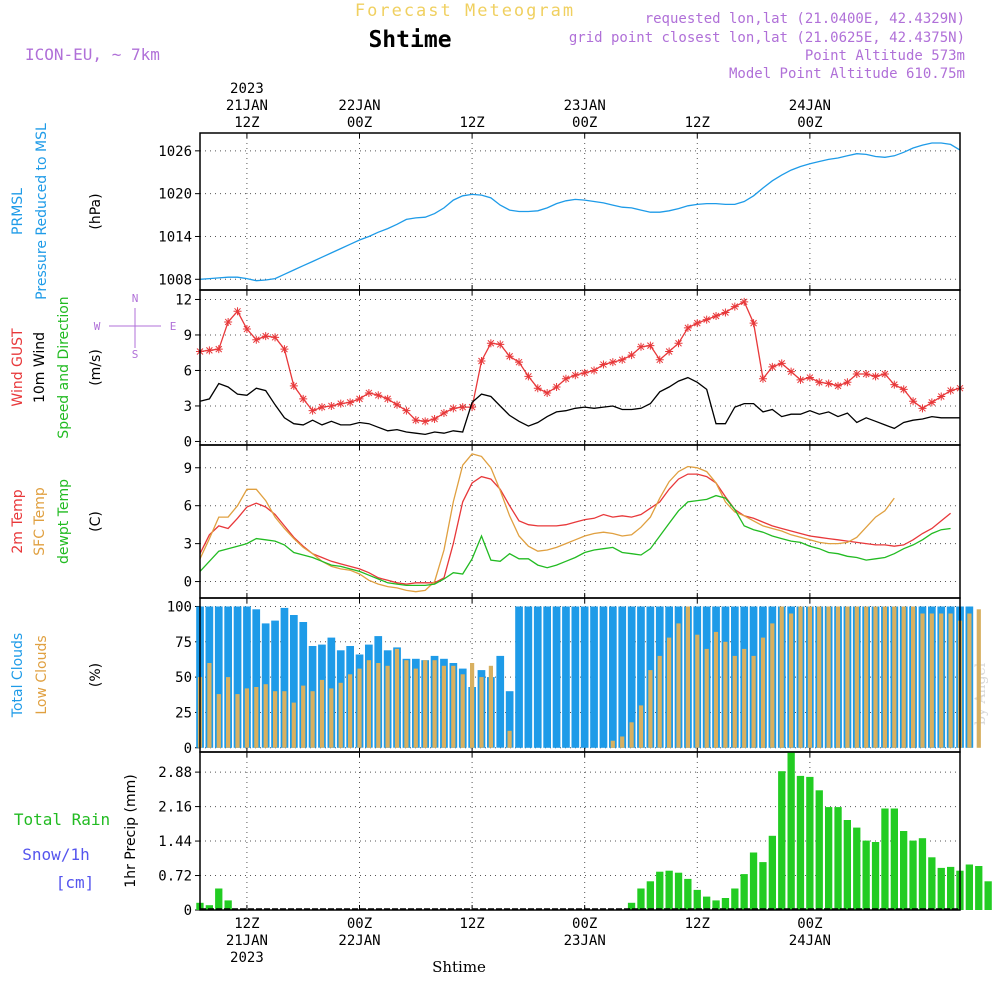  I want to click on ylabel-line: dewpt Temp, so click(64, 521).